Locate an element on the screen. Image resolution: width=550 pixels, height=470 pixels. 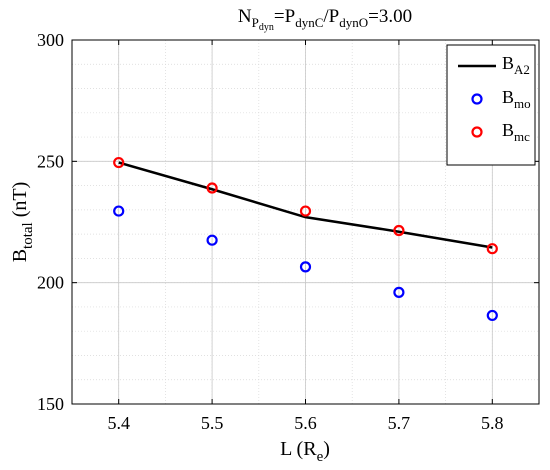
x-tick-label: 5.7 is located at coordinates (399, 423).